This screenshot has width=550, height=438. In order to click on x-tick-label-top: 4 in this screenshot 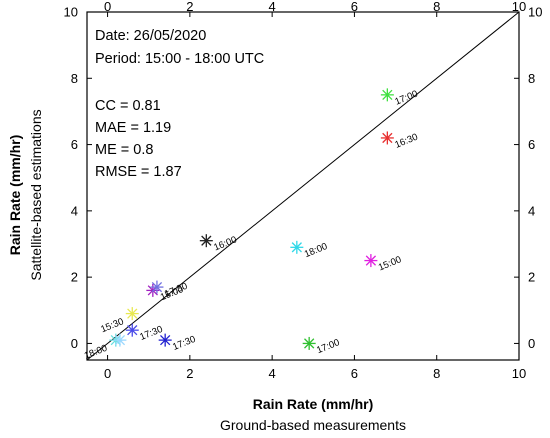, I will do `click(272, 7)`.